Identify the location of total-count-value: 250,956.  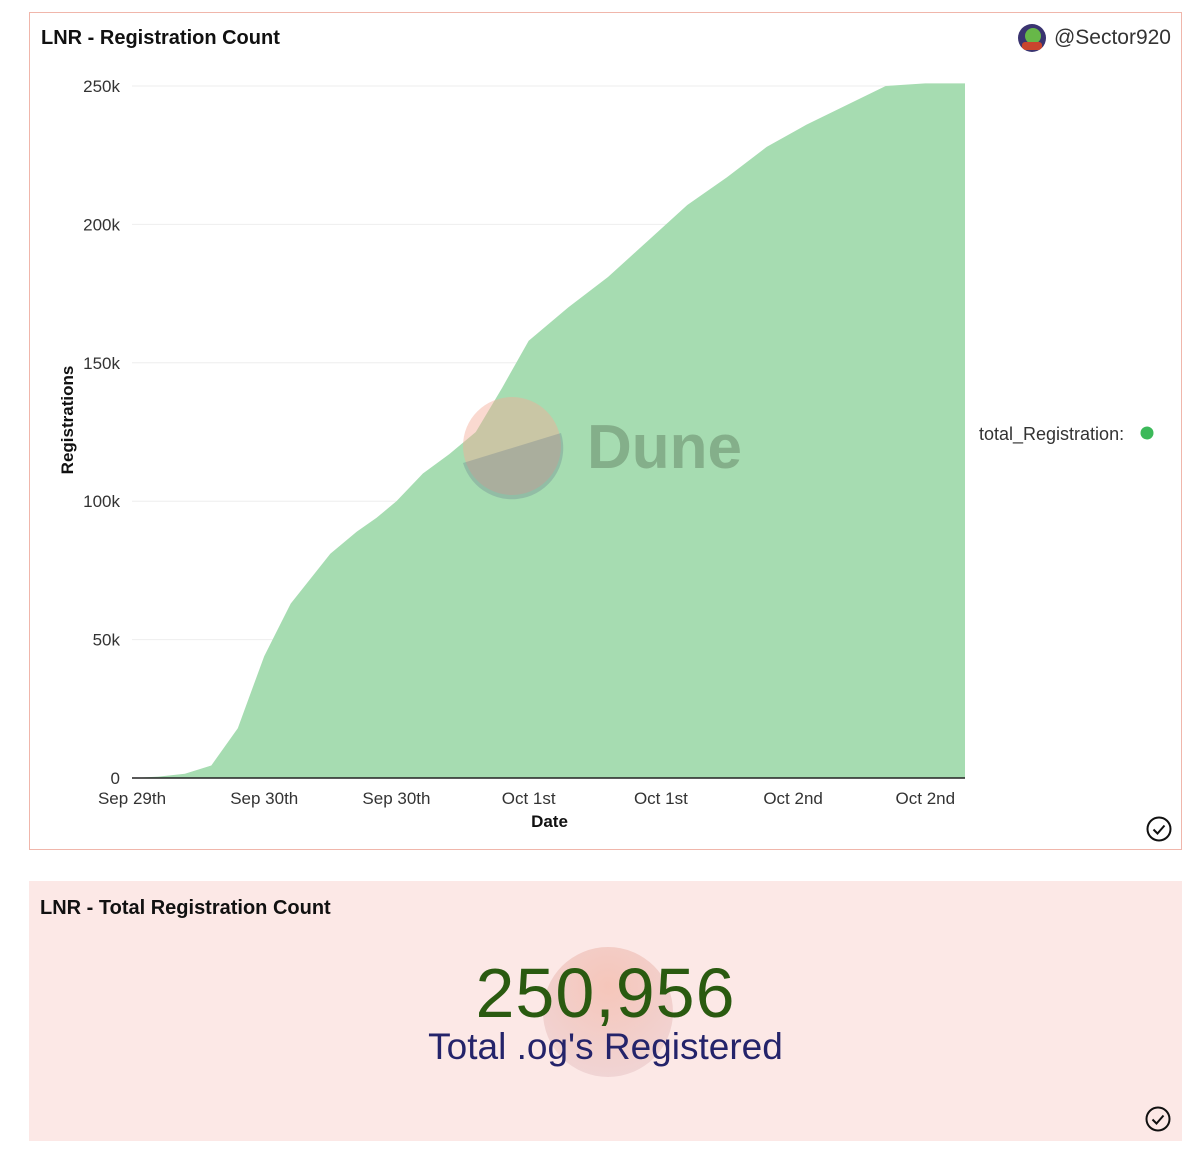
(605, 993).